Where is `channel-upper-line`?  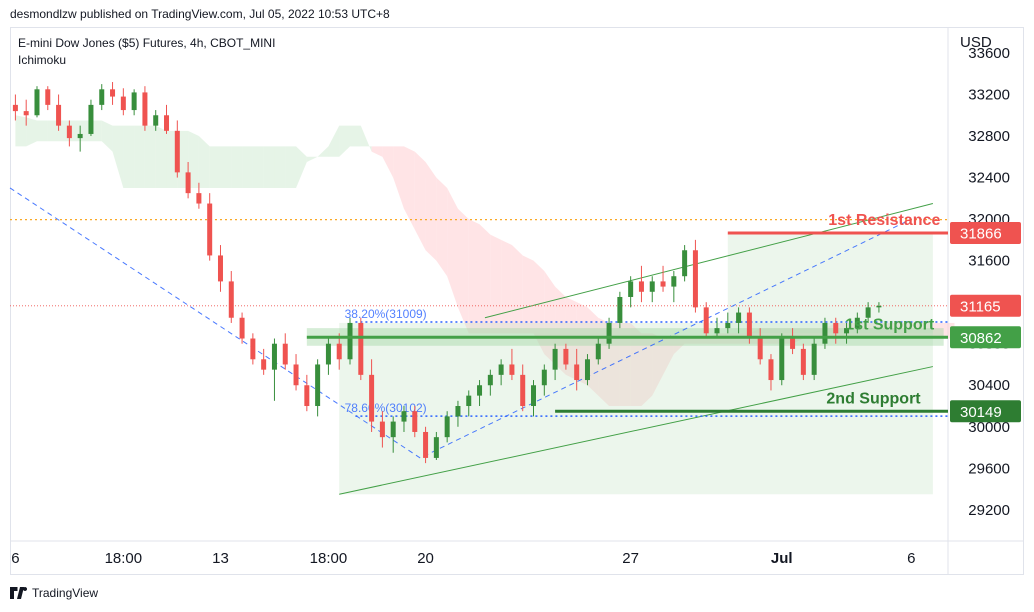 channel-upper-line is located at coordinates (709, 261).